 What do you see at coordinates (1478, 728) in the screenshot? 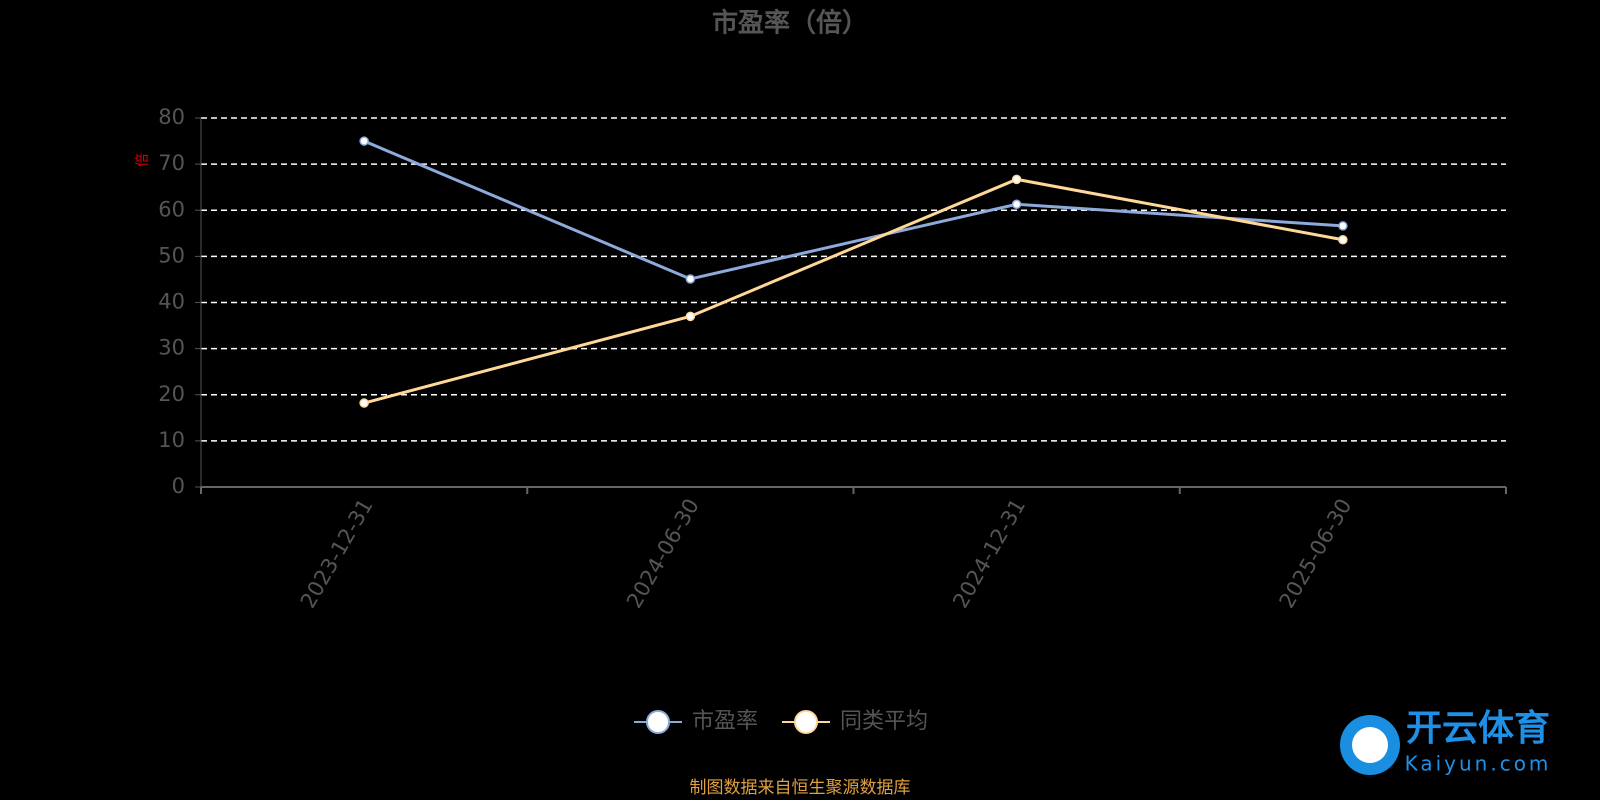
I see `watermark-title: 开云体育` at bounding box center [1478, 728].